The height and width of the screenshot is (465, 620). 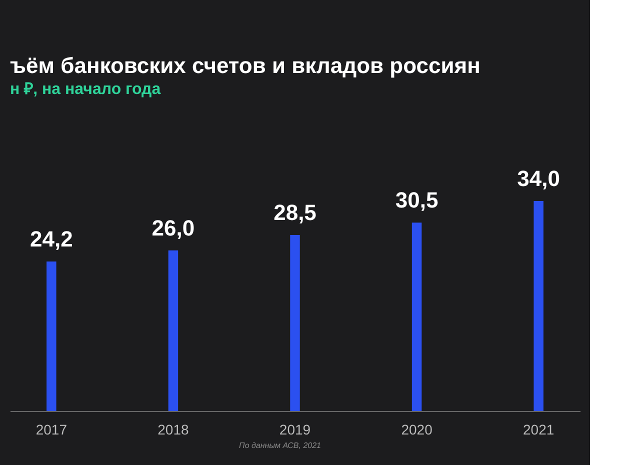 What do you see at coordinates (245, 65) in the screenshot?
I see `chart-title: ъём банковских счетов и вкладов россиян` at bounding box center [245, 65].